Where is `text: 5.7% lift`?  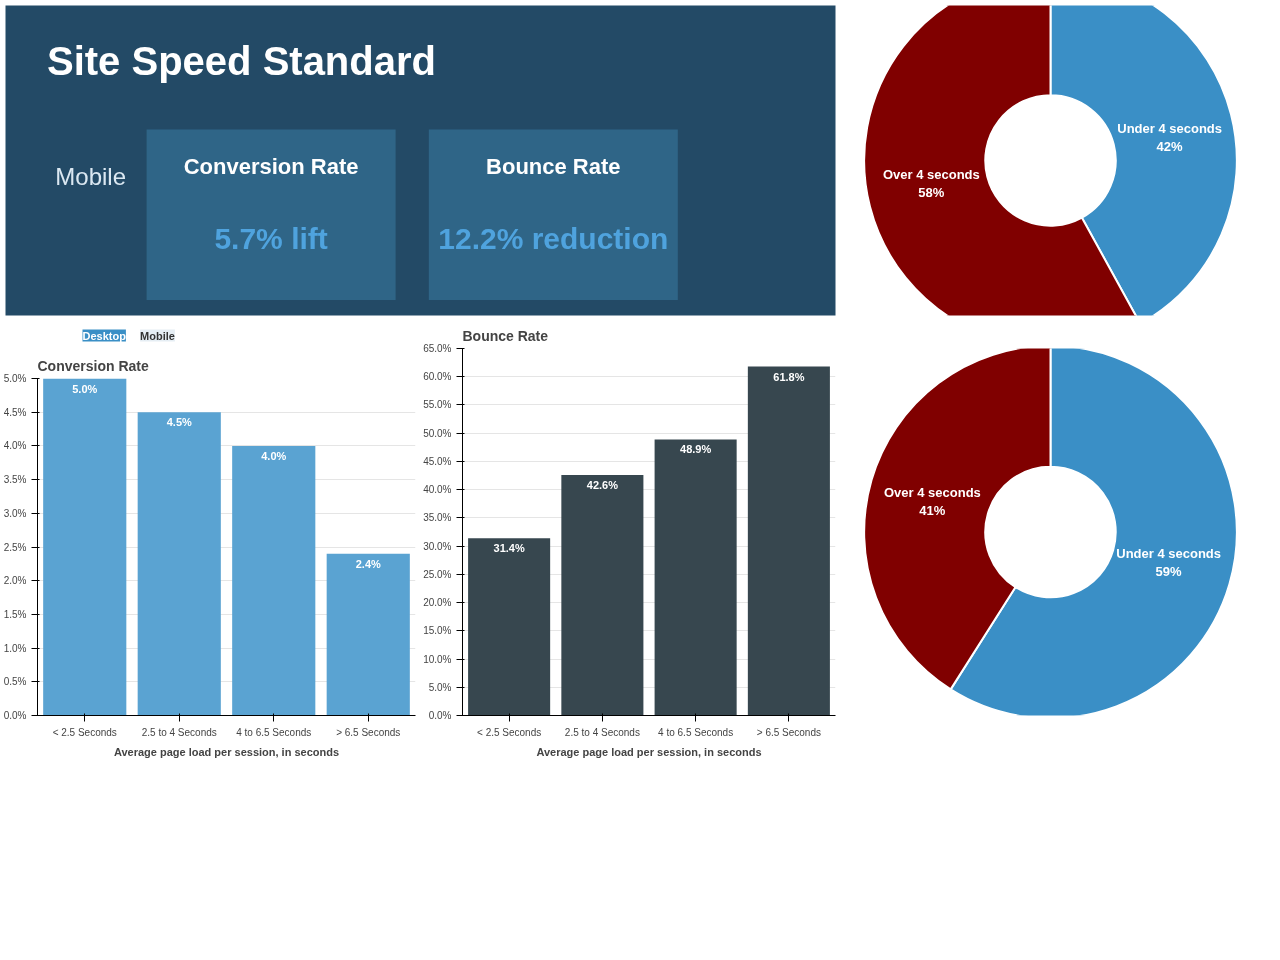
text: 5.7% lift is located at coordinates (271, 238).